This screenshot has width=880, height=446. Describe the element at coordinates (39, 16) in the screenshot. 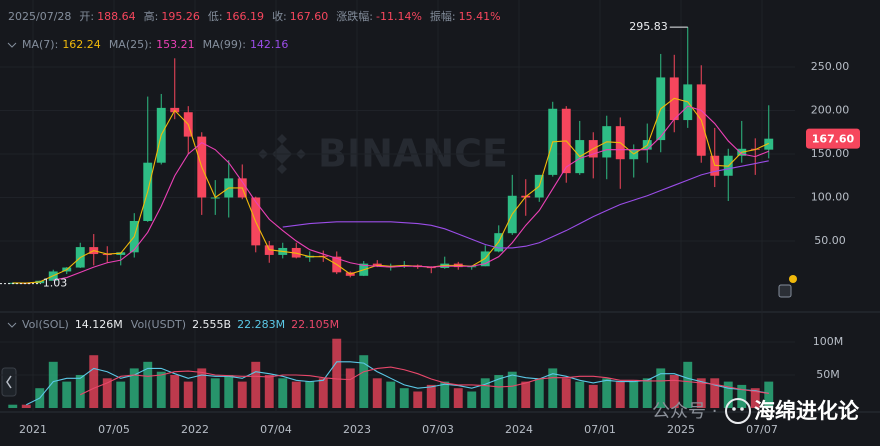

I see `header-date: 2025/07/28` at that location.